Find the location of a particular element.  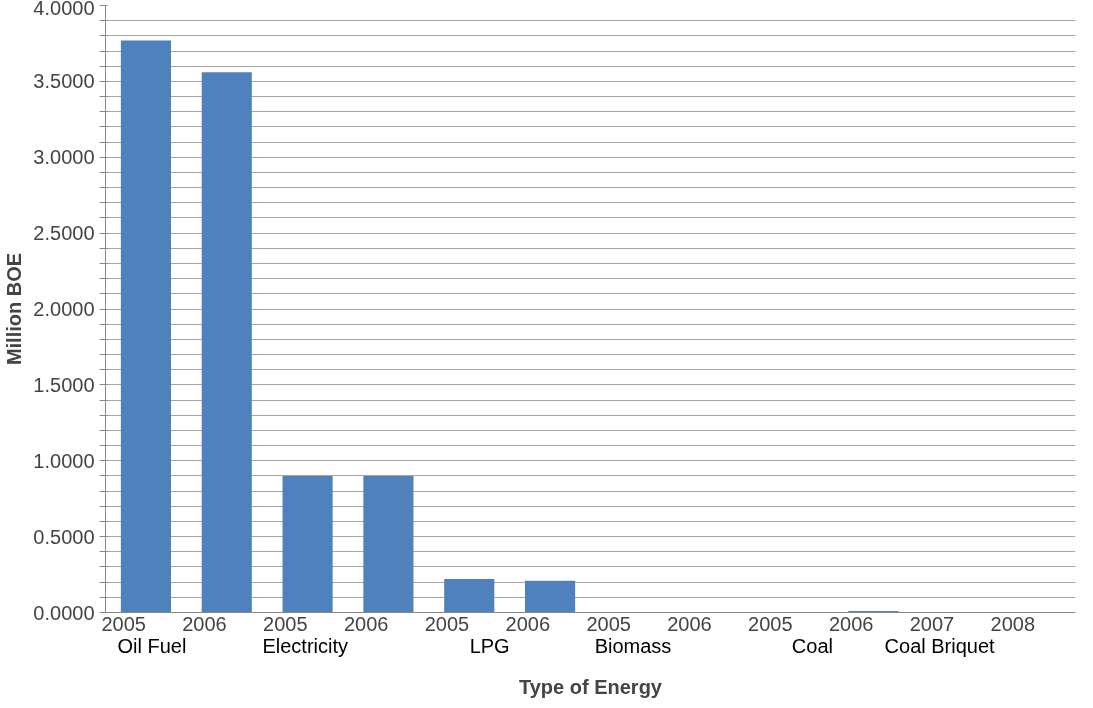

y-tick-label: 0.5000 is located at coordinates (64, 536).